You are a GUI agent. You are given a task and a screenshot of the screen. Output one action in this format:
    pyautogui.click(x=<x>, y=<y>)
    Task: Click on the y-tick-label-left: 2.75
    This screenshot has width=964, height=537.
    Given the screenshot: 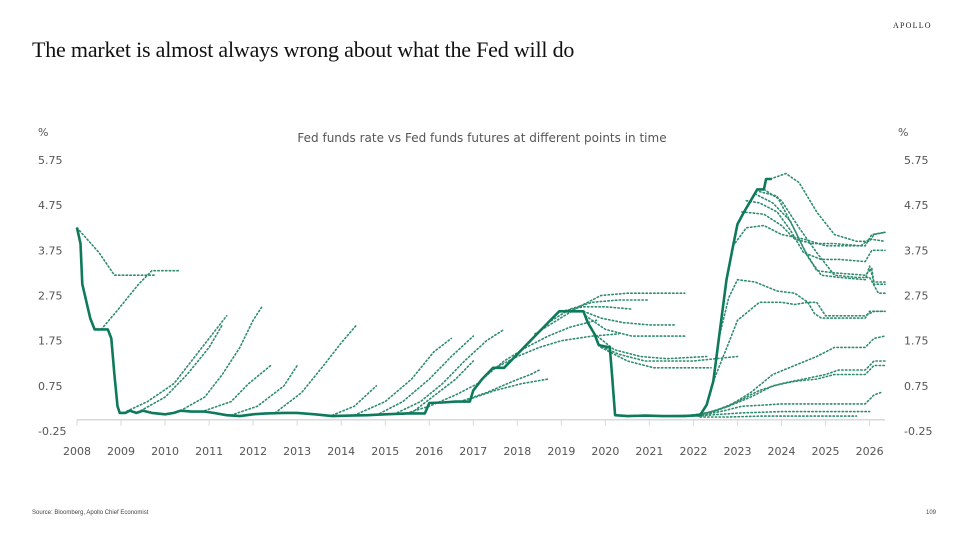 What is the action you would take?
    pyautogui.click(x=50, y=296)
    